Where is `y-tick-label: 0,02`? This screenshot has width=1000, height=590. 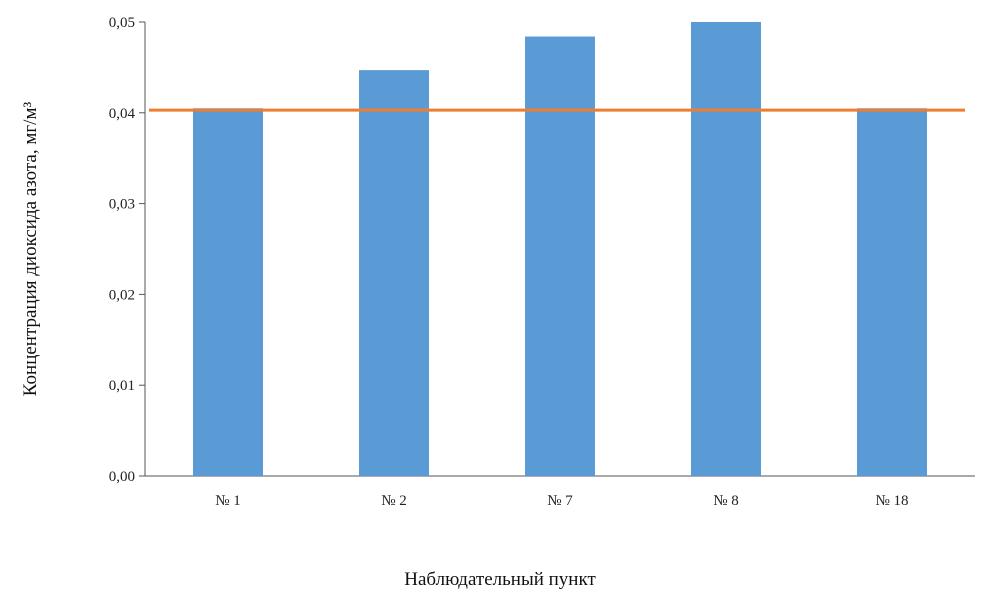 y-tick-label: 0,02 is located at coordinates (122, 295).